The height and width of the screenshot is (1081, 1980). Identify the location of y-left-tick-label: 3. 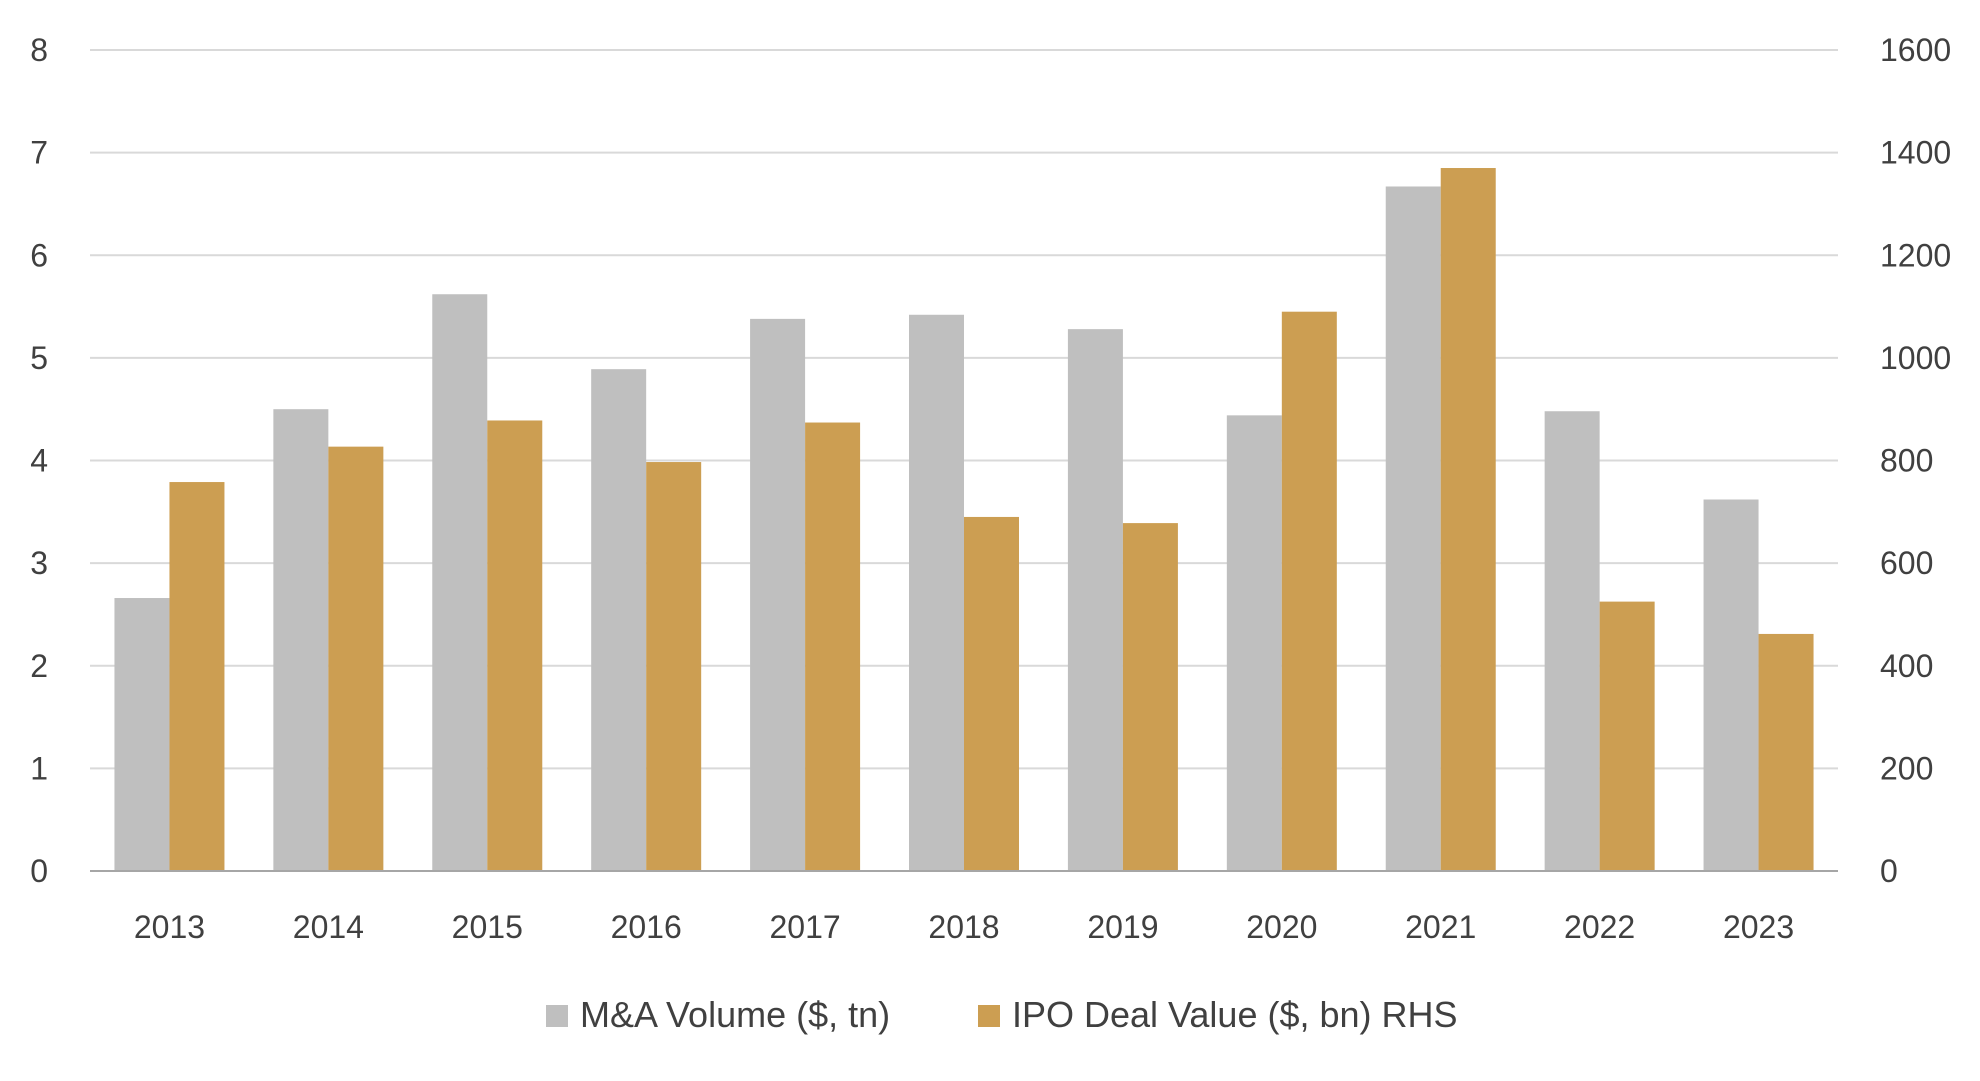
(39, 563).